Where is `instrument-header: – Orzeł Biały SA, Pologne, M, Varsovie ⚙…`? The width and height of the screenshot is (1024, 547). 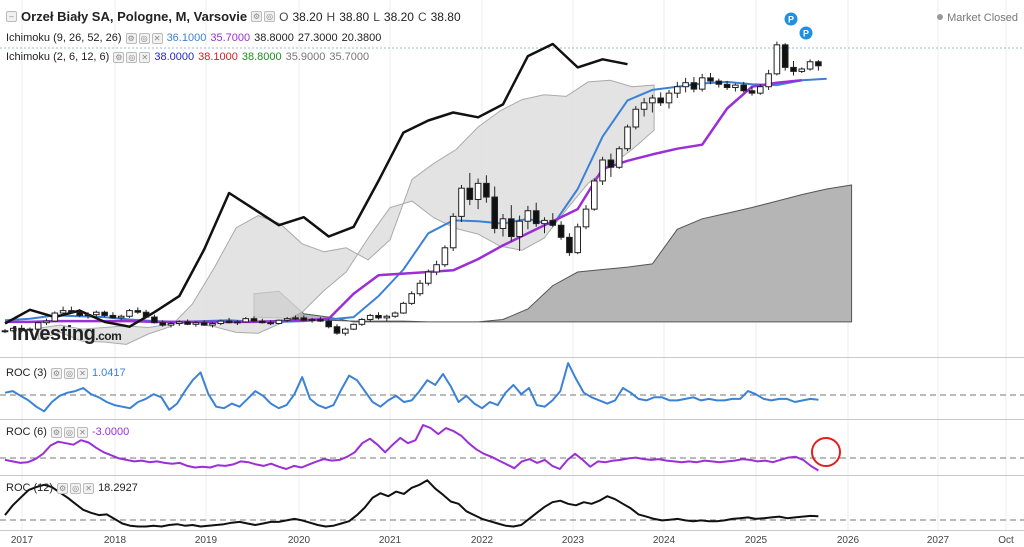 instrument-header: – Orzeł Biały SA, Pologne, M, Varsovie ⚙… is located at coordinates (233, 16).